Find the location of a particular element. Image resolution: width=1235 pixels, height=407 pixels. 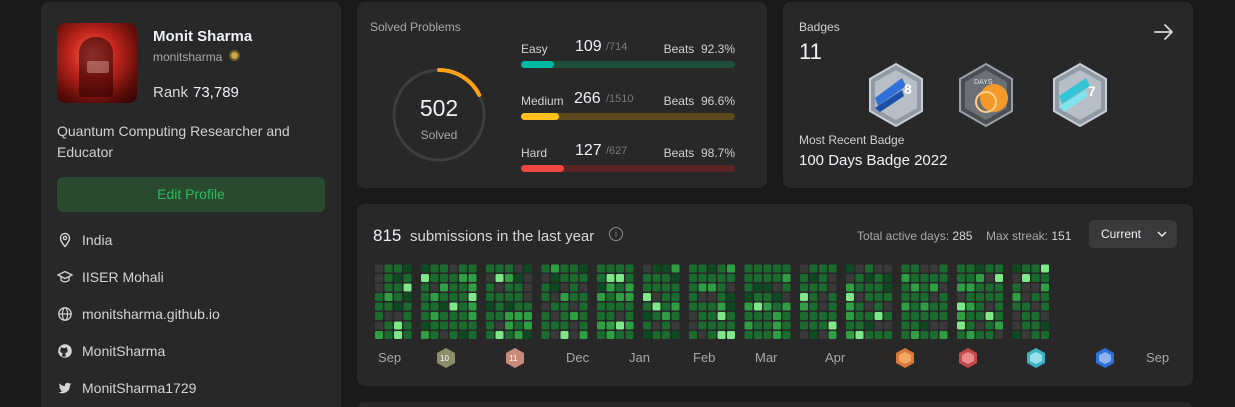

info-github: MonitSharma is located at coordinates (111, 351).